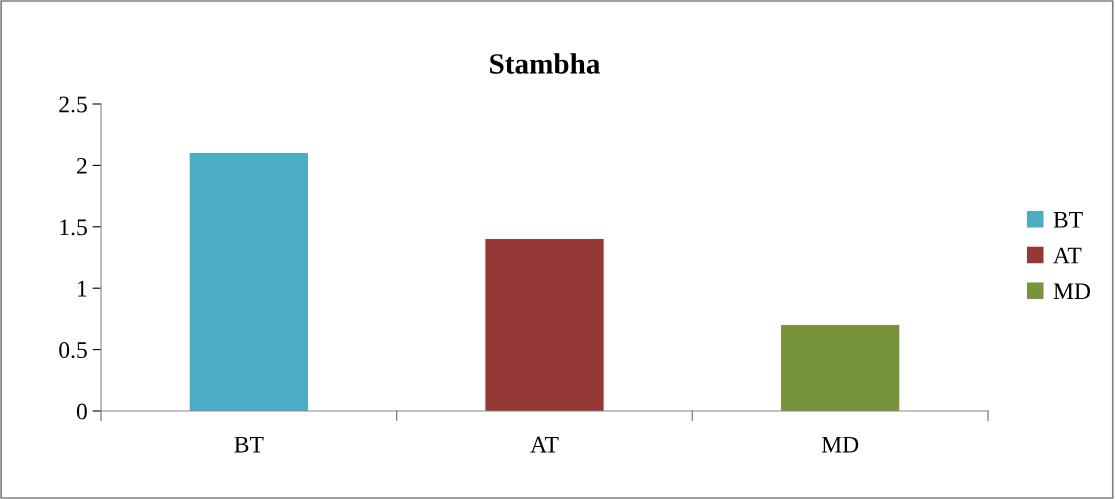  Describe the element at coordinates (249, 444) in the screenshot. I see `x-tick-label: BT` at that location.